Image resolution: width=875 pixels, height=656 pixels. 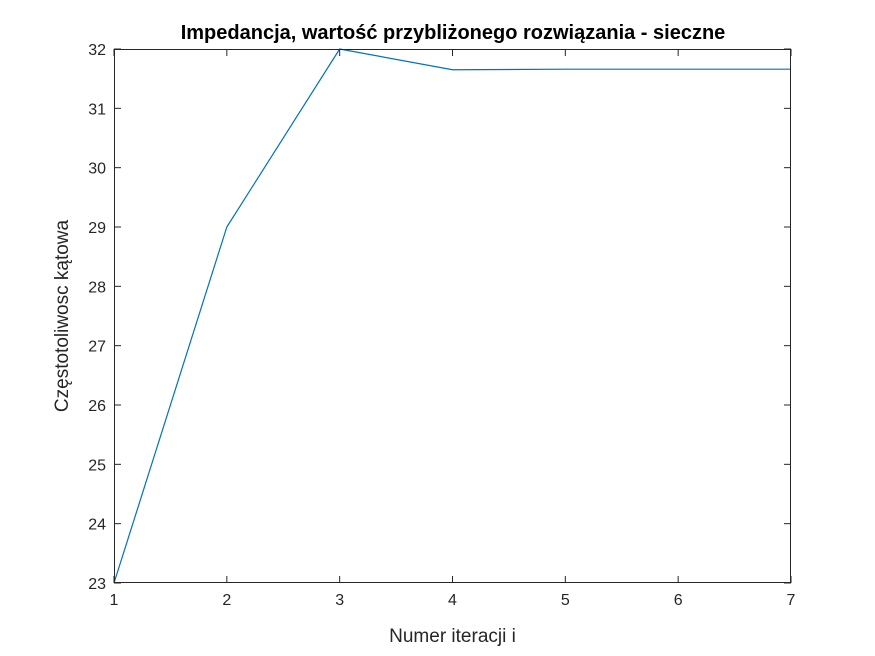 I want to click on x-tick-label: 6, so click(x=678, y=600).